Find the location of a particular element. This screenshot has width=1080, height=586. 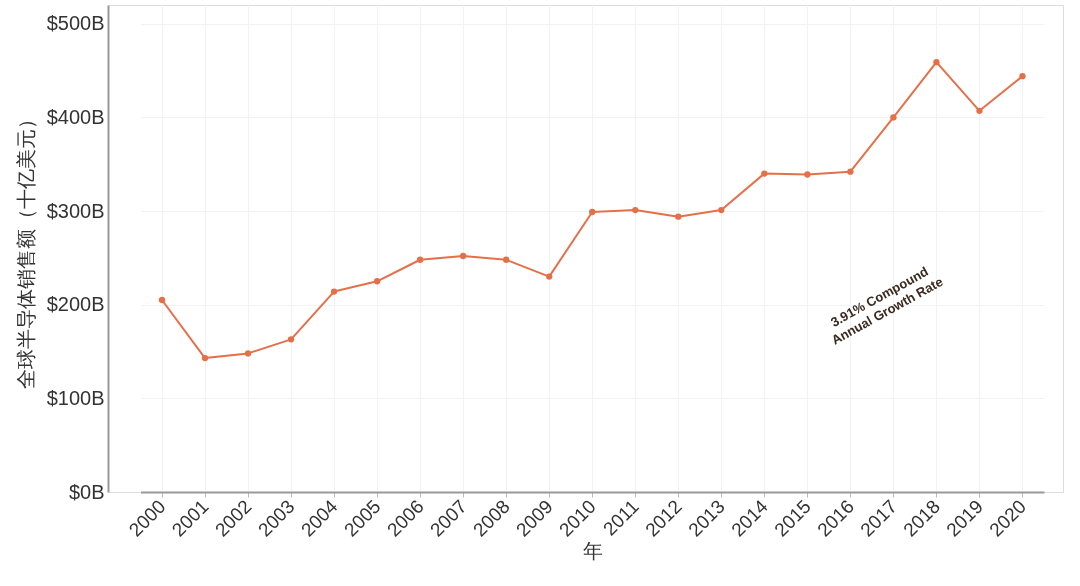

y-tick-label: $300B is located at coordinates (75, 210).